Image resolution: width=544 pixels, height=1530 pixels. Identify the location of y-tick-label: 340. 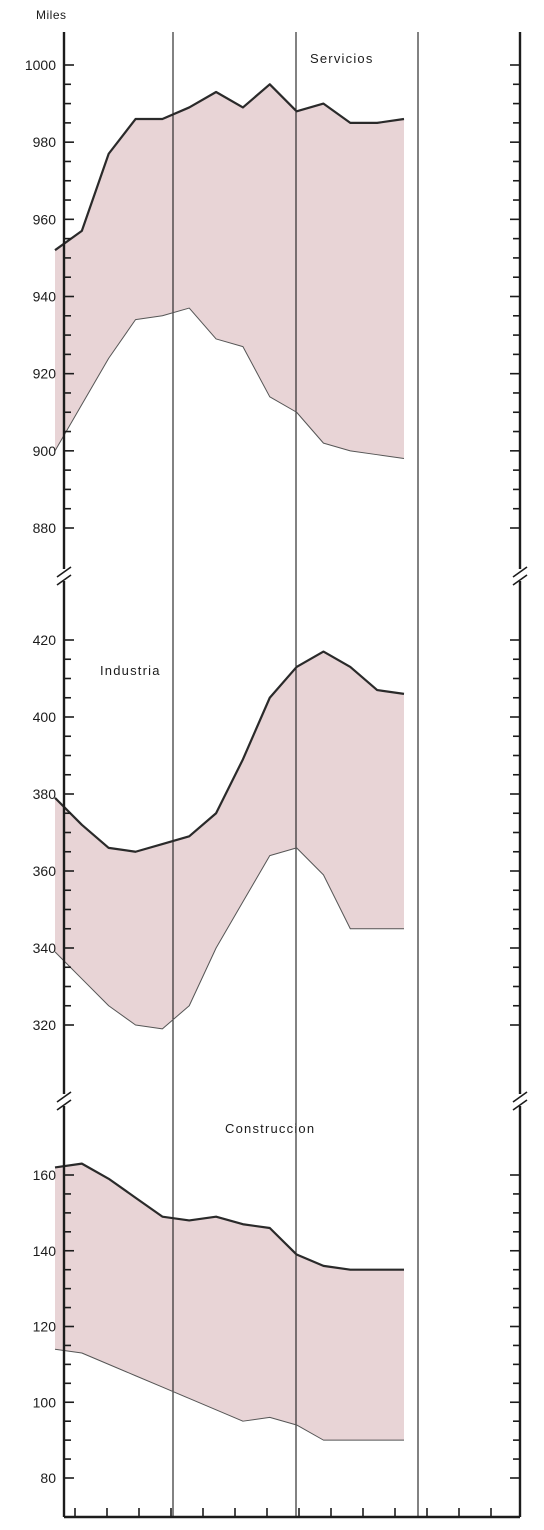
(45, 948).